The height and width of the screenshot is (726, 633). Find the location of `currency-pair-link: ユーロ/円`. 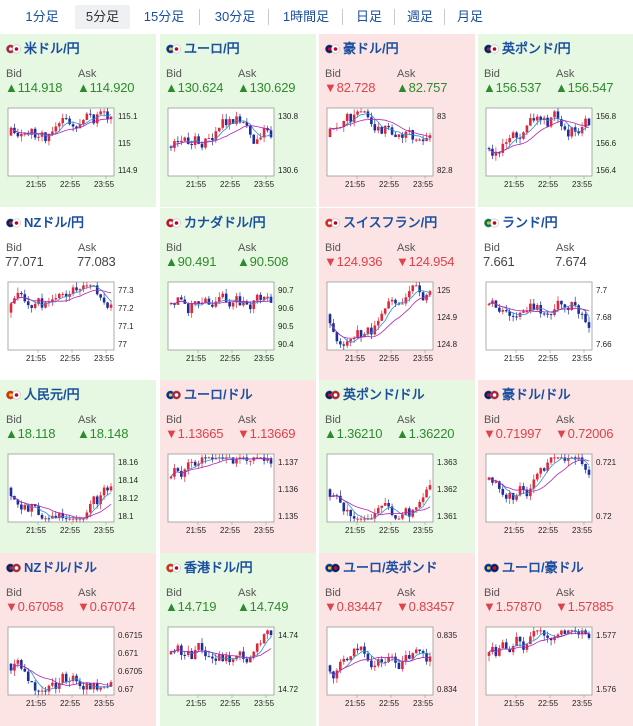

currency-pair-link: ユーロ/円 is located at coordinates (203, 49).